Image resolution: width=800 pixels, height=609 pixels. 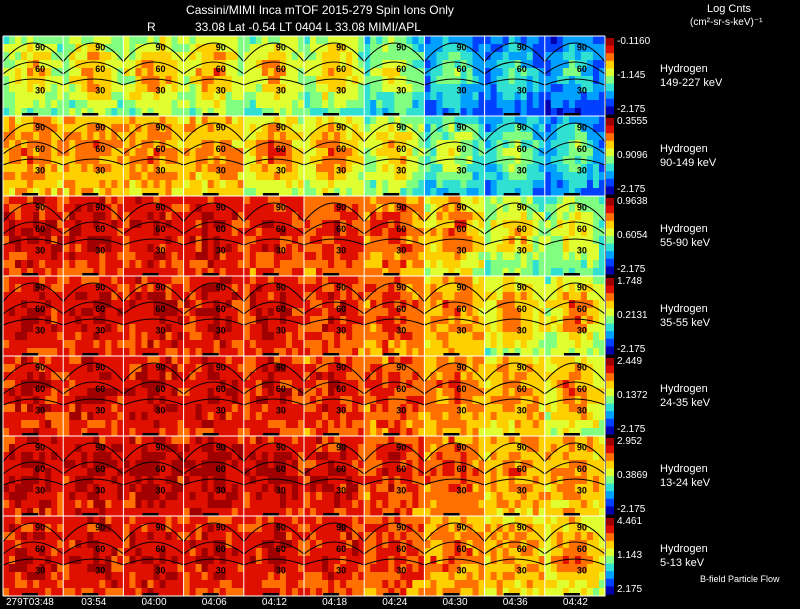 I want to click on colorbar-segment, so click(x=610, y=257).